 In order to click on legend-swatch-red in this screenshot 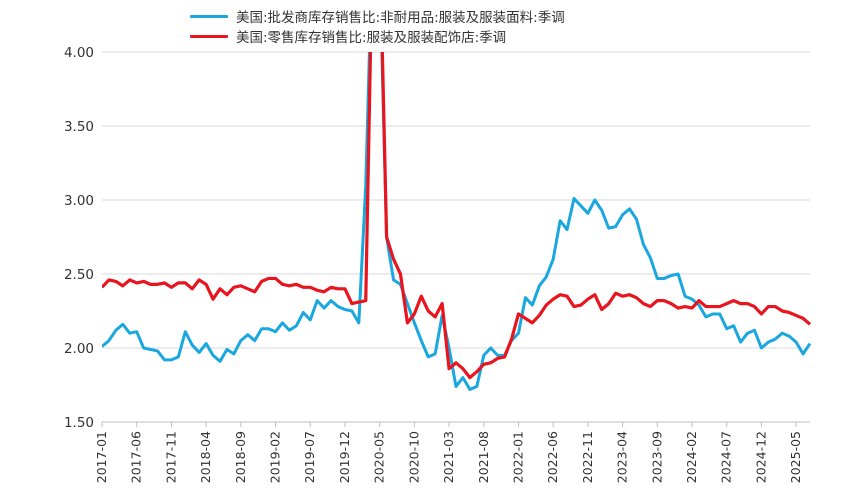, I will do `click(209, 36)`.